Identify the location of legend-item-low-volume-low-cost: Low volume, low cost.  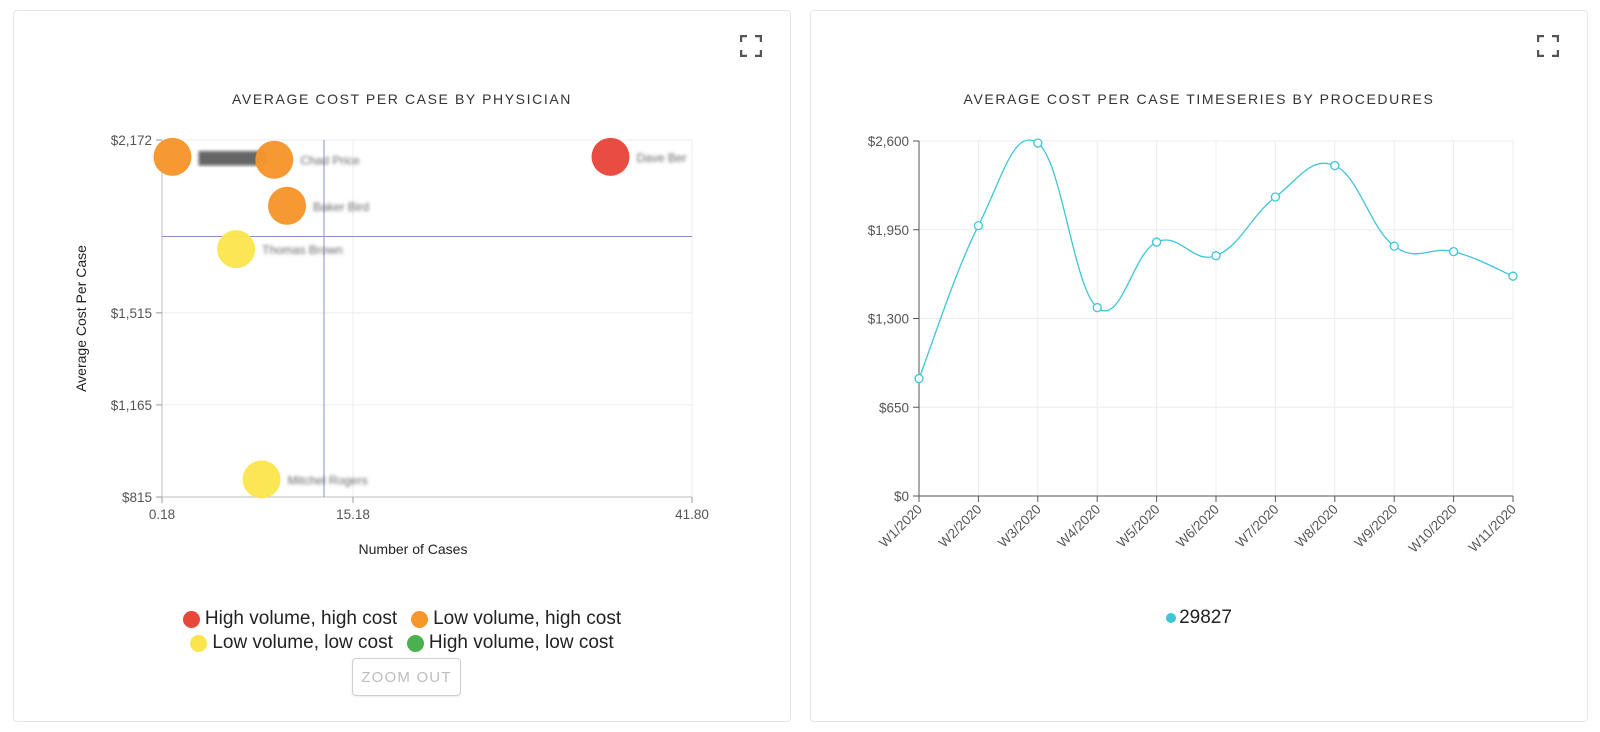
(291, 643).